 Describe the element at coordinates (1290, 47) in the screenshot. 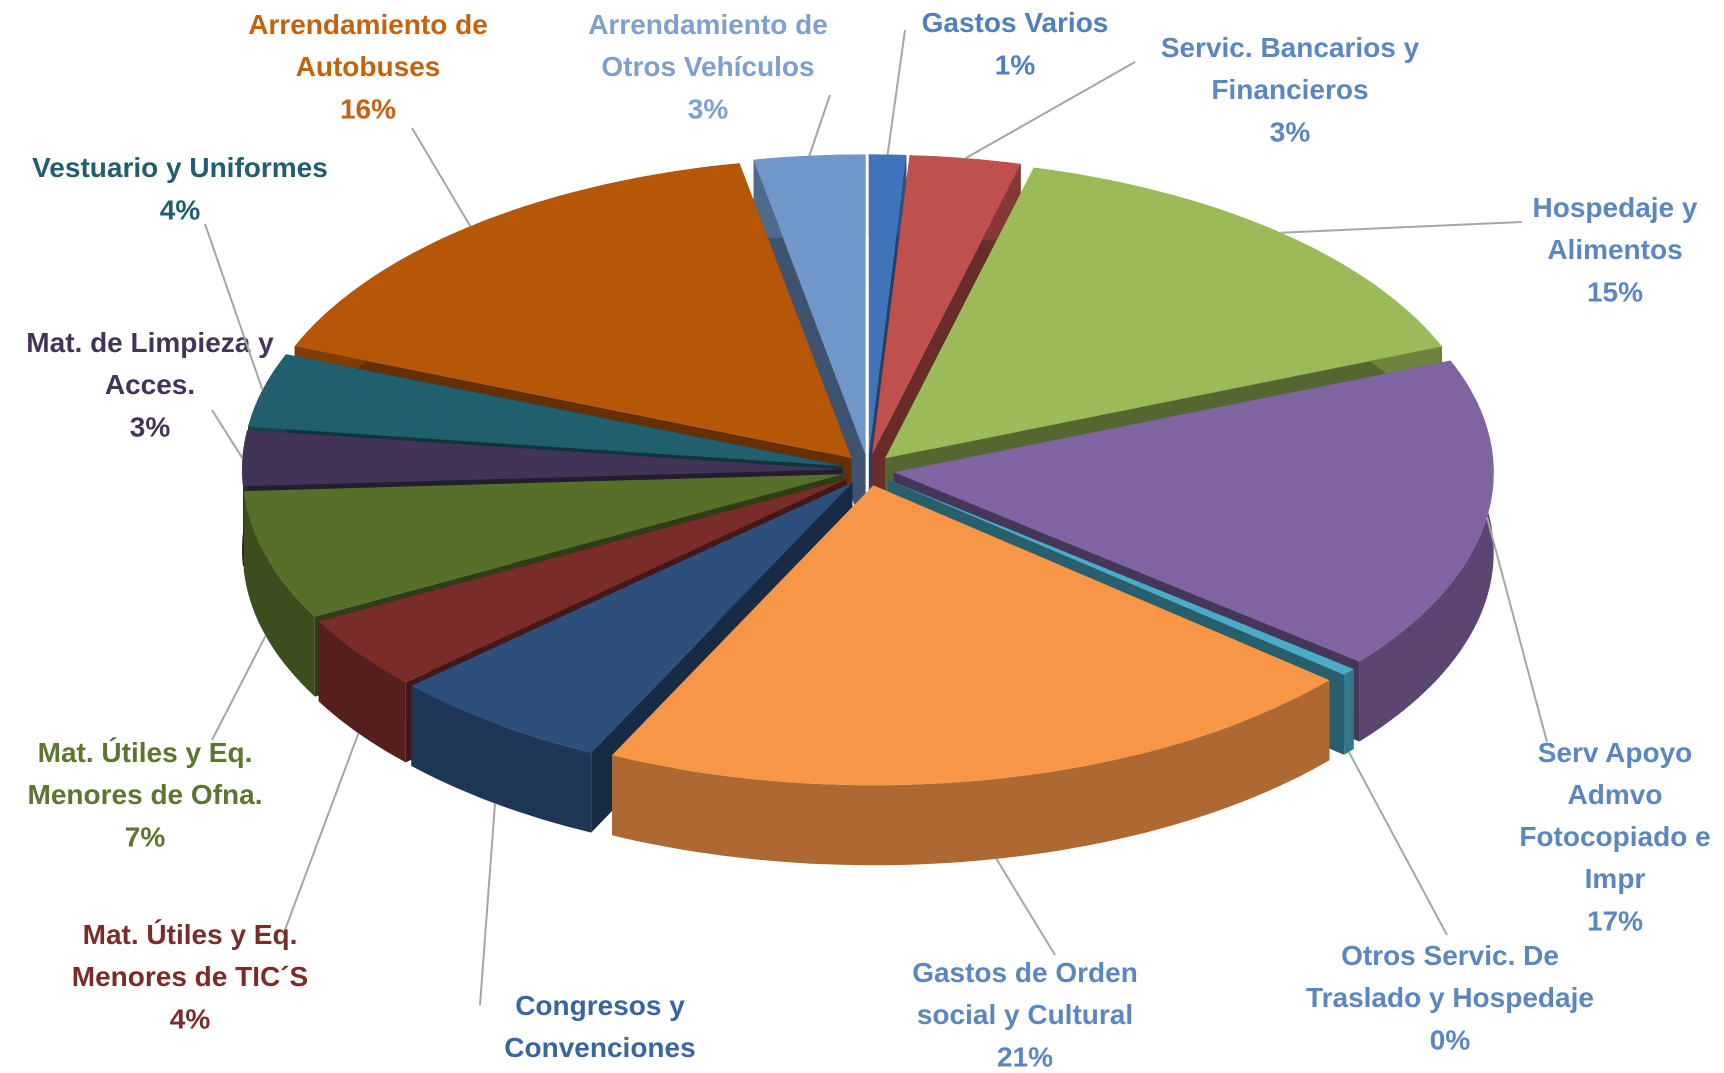

I see `label-line: Servic. Bancarios y` at that location.